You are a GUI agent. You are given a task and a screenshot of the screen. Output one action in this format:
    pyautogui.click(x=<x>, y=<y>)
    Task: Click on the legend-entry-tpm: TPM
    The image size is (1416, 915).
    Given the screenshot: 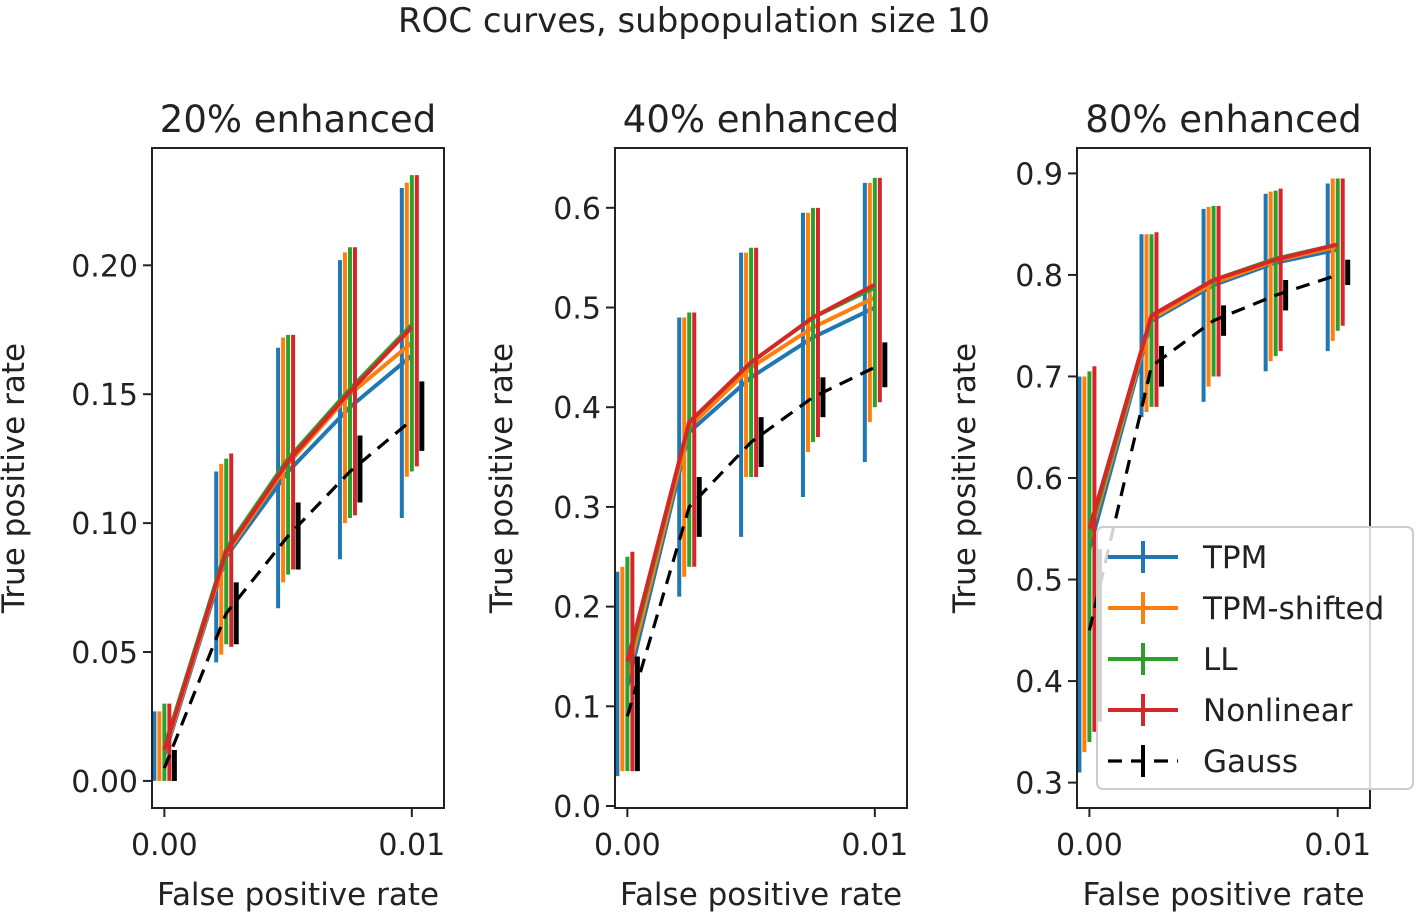 What is the action you would take?
    pyautogui.click(x=1187, y=558)
    